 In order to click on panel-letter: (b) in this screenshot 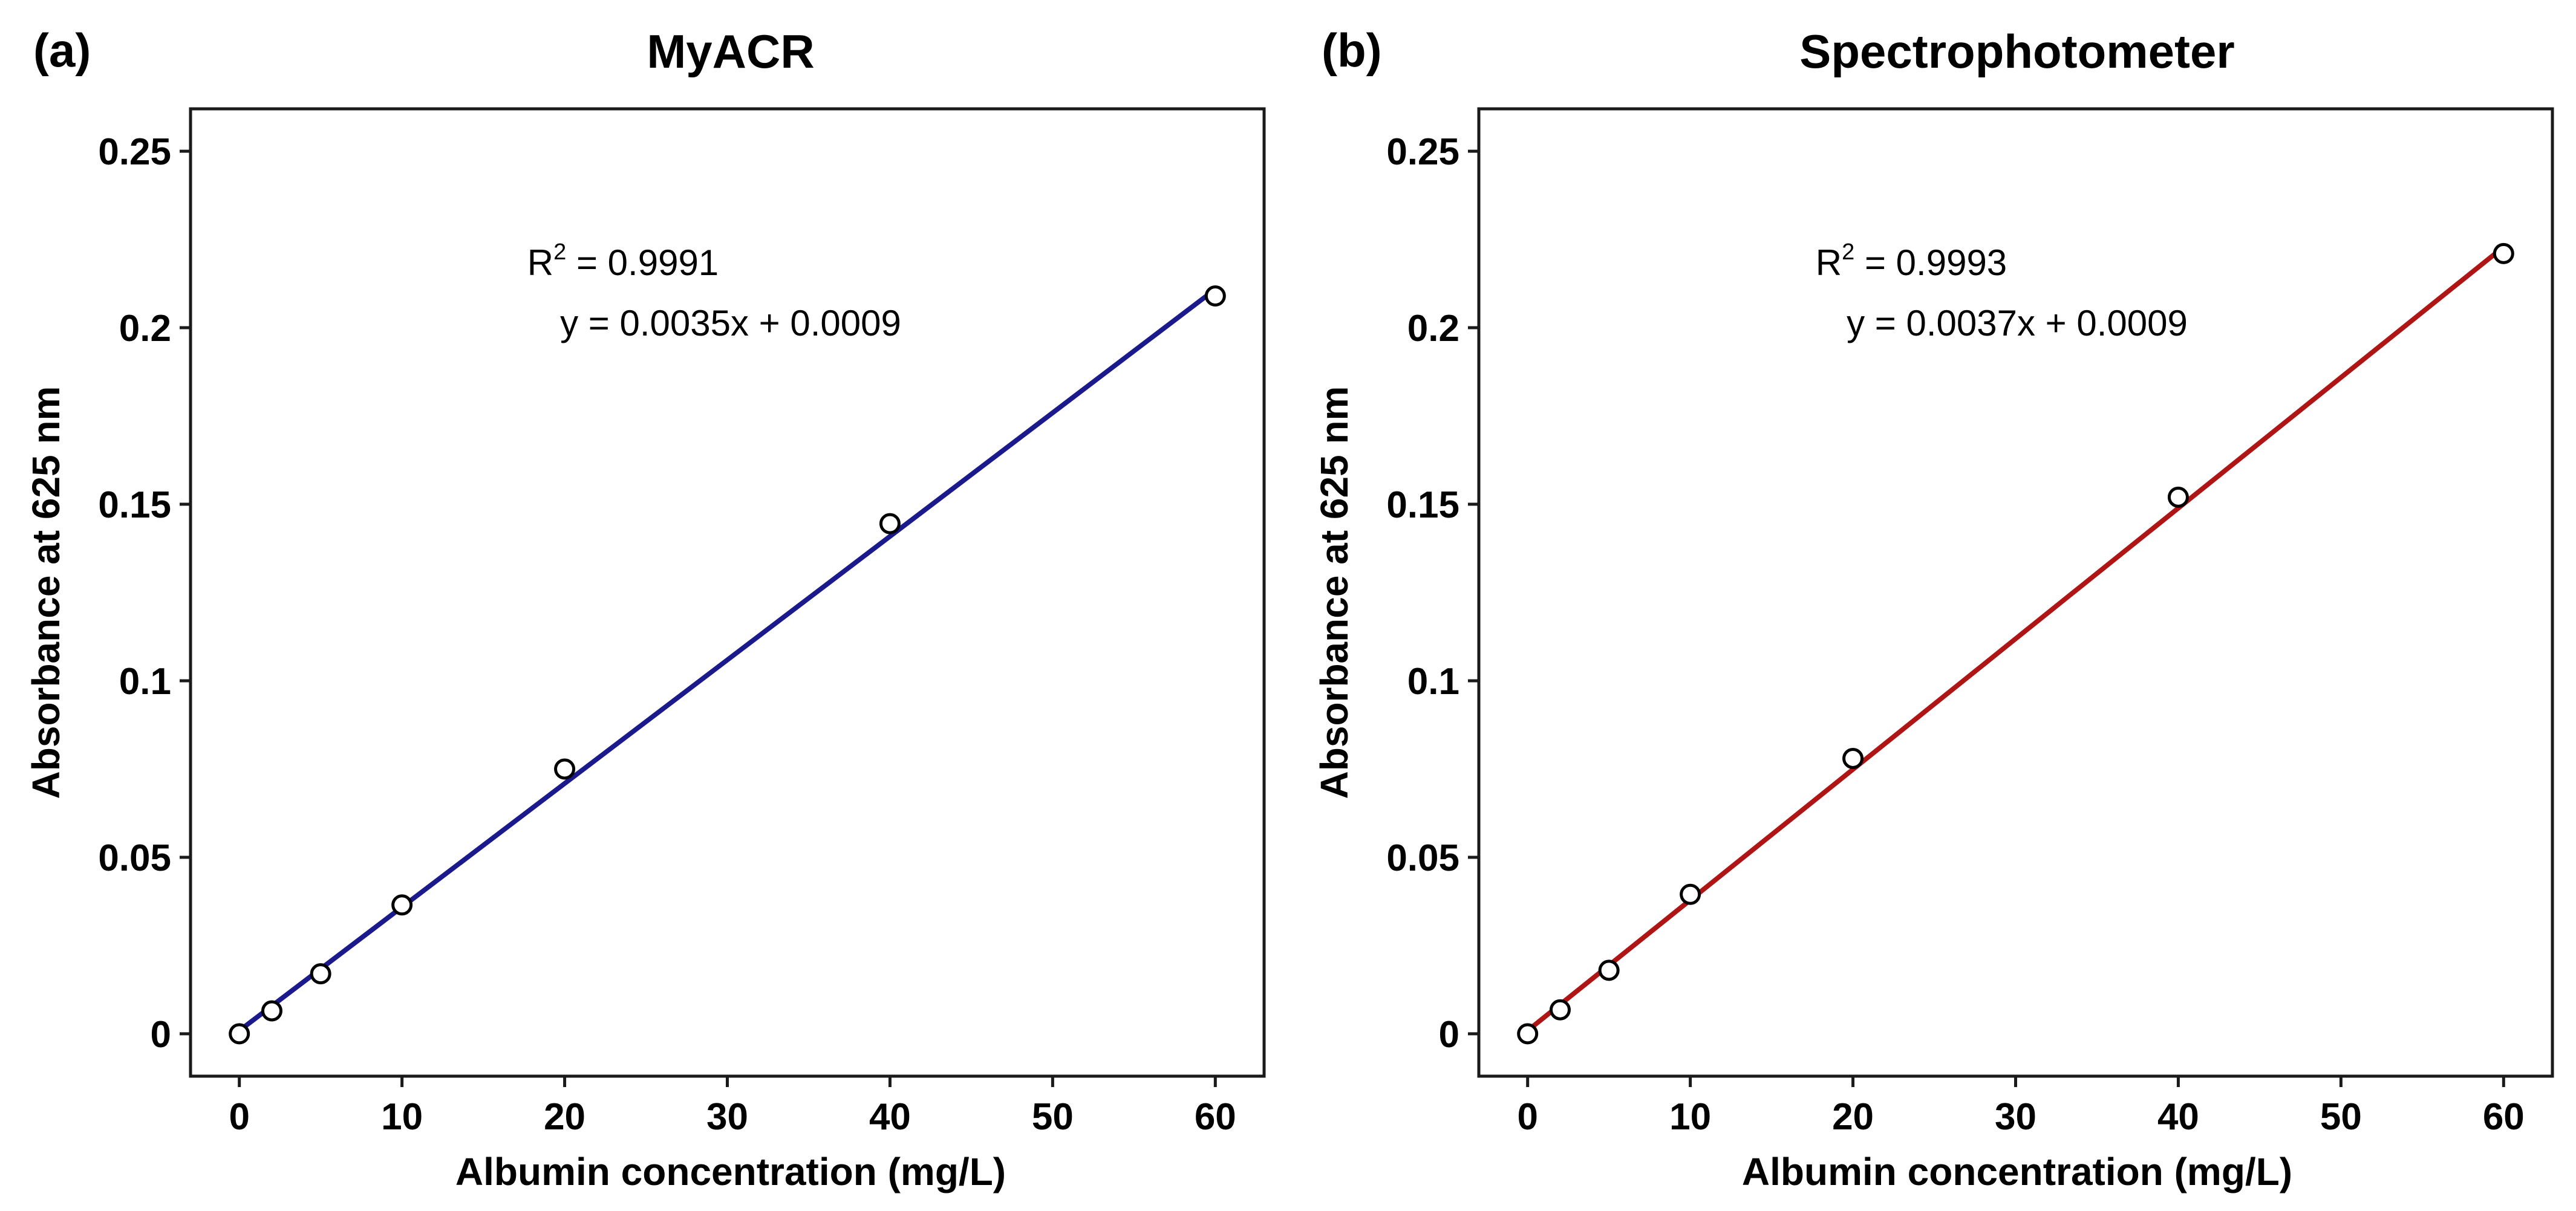, I will do `click(1352, 51)`.